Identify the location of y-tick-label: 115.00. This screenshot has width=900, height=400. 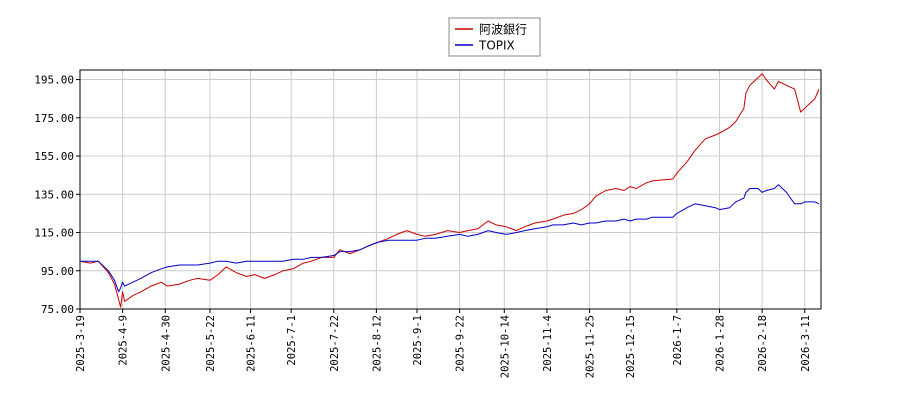
(54, 233).